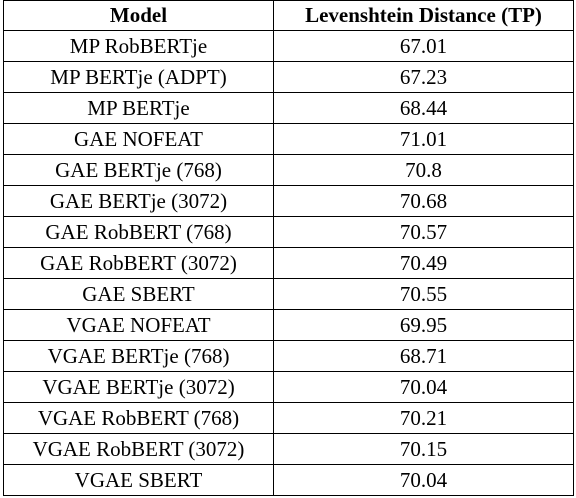  Describe the element at coordinates (423, 449) in the screenshot. I see `distance-cell: 70.15` at that location.